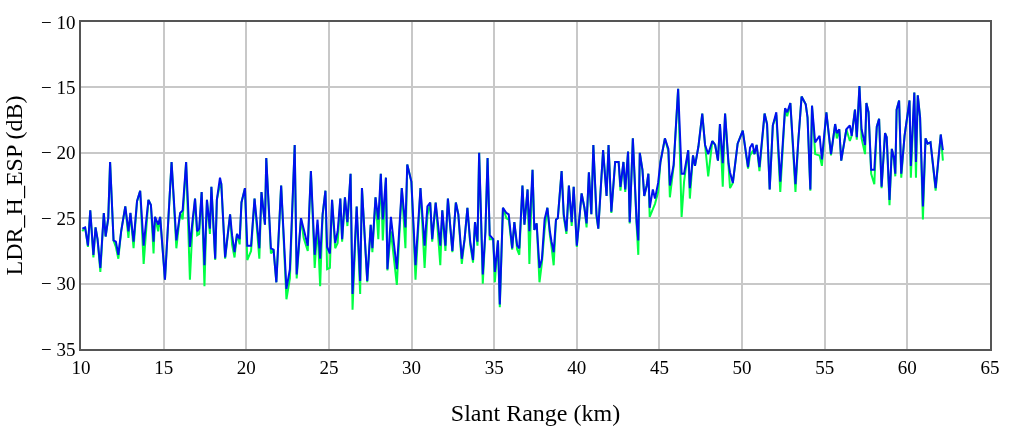 The width and height of the screenshot is (1015, 434). Describe the element at coordinates (58, 88) in the screenshot. I see `y-tick-label: − 15` at that location.